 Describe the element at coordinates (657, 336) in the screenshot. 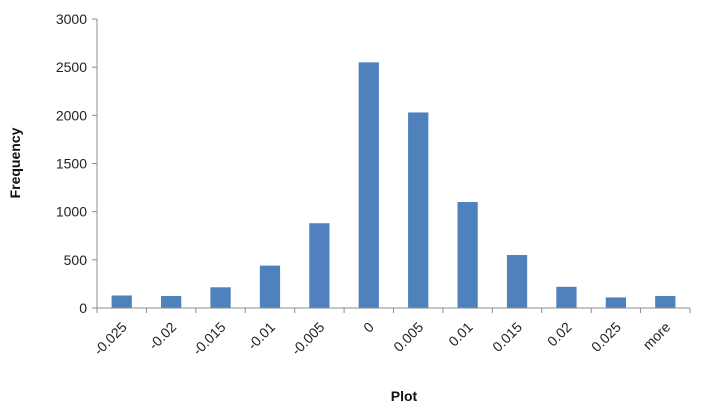

I see `x-tick-label: more` at that location.